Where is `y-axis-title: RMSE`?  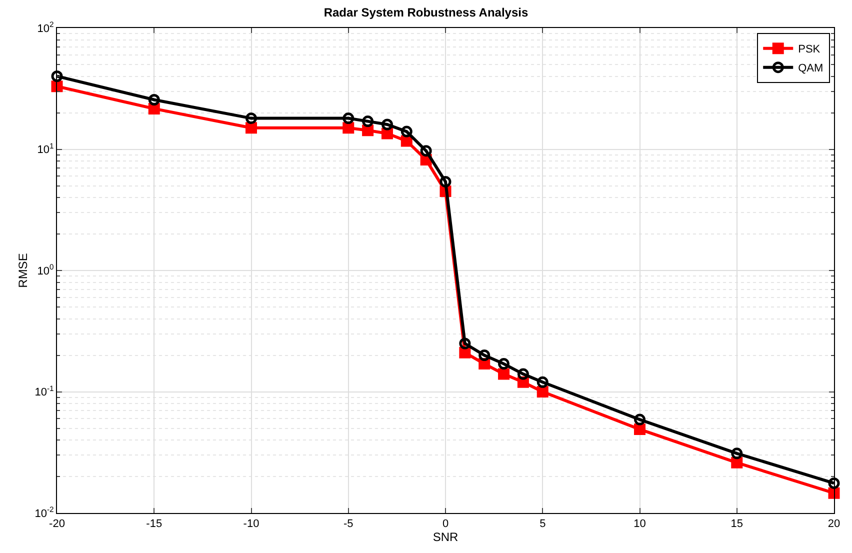 y-axis-title: RMSE is located at coordinates (23, 270).